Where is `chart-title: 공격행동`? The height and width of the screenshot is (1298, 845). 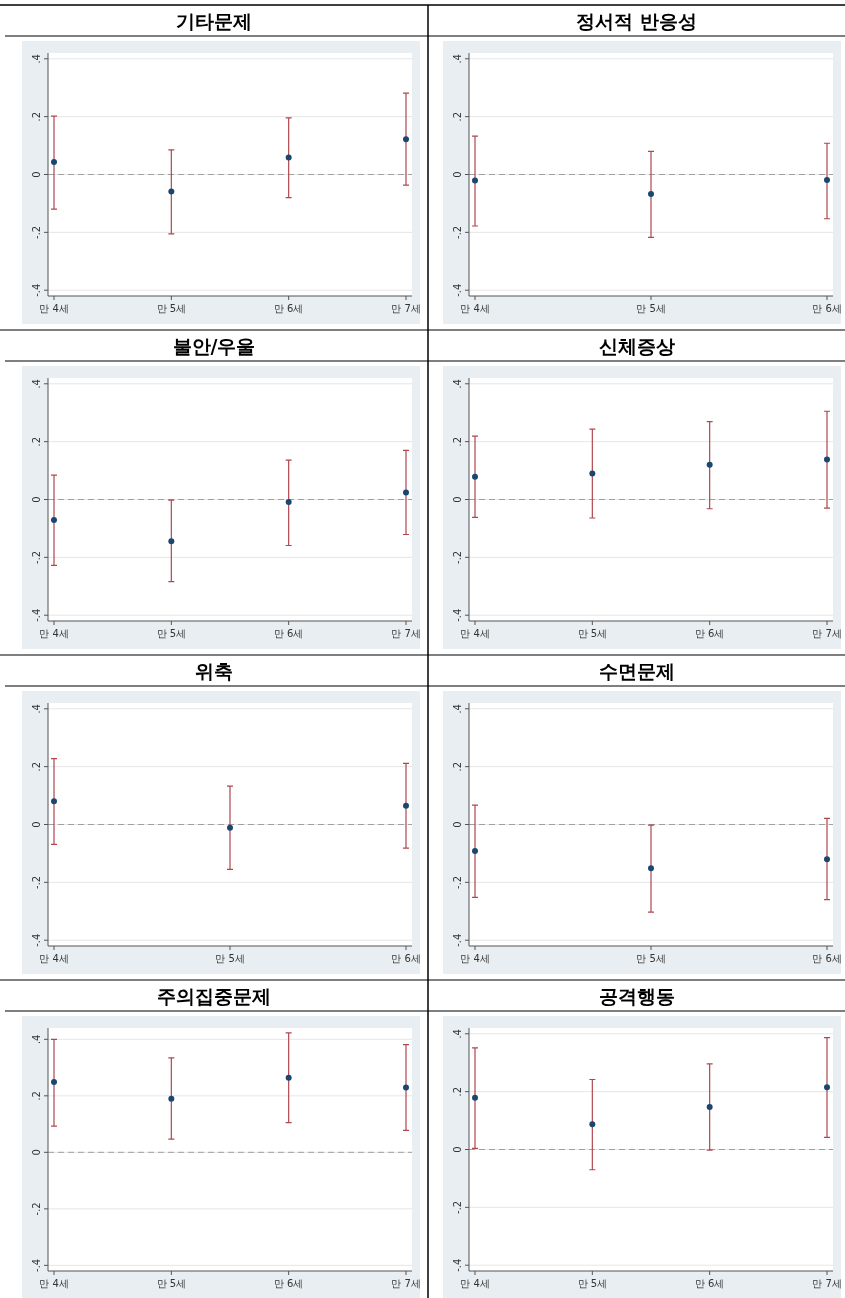 chart-title: 공격행동 is located at coordinates (636, 996).